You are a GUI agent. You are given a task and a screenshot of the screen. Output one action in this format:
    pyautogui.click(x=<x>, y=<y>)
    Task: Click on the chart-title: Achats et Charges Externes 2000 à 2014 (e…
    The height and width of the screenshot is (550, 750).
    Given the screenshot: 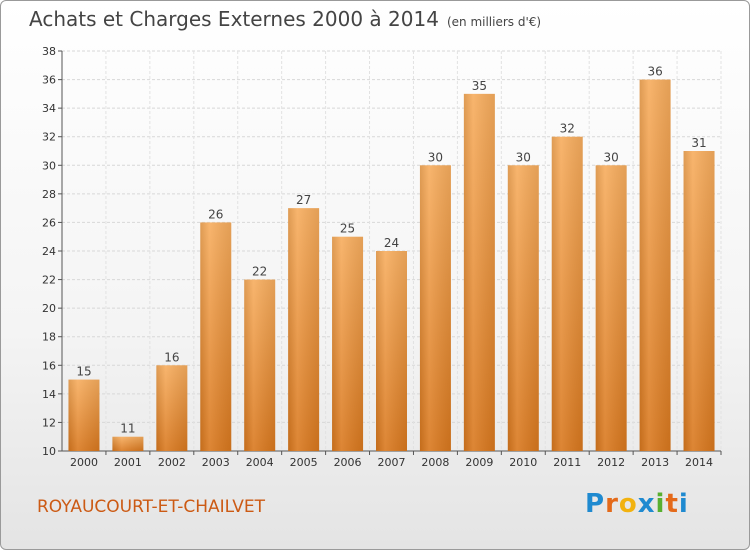 What is the action you would take?
    pyautogui.click(x=285, y=19)
    